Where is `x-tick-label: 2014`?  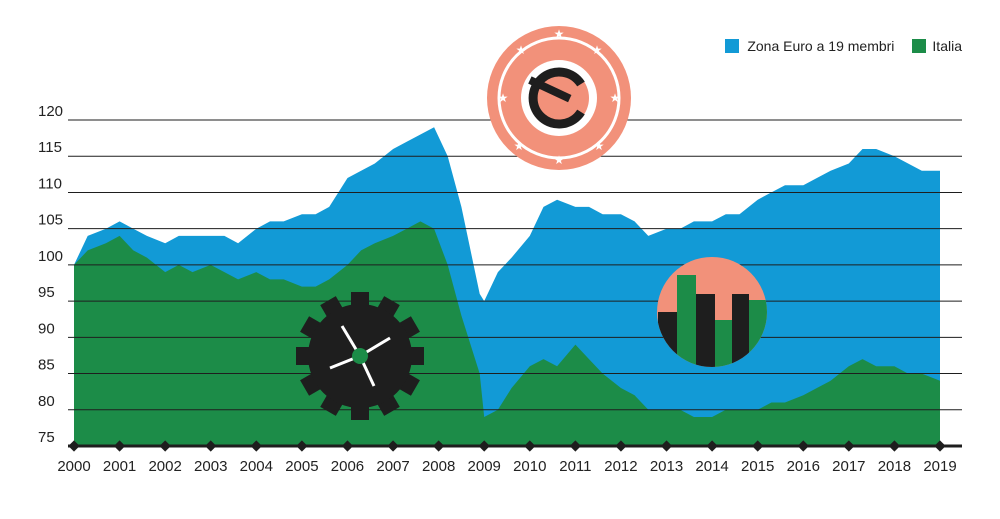 x-tick-label: 2014 is located at coordinates (711, 466).